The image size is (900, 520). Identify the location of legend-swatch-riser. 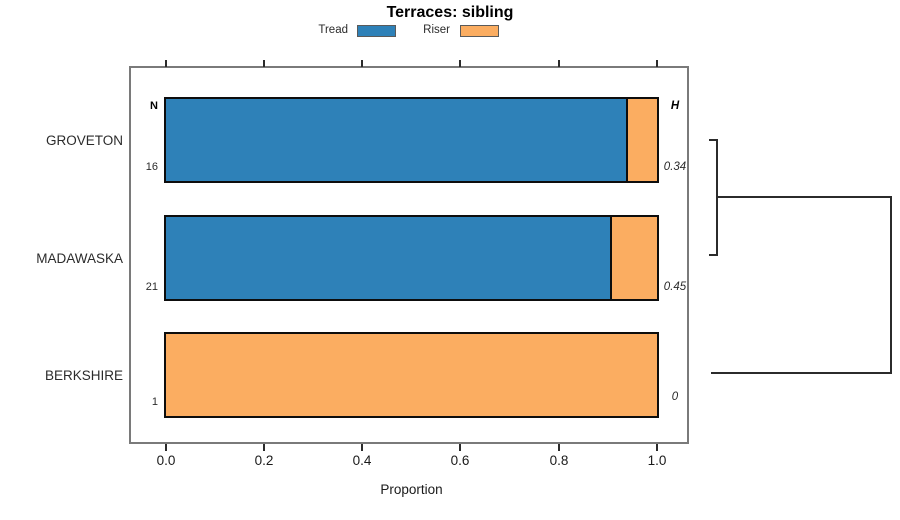
(479, 31).